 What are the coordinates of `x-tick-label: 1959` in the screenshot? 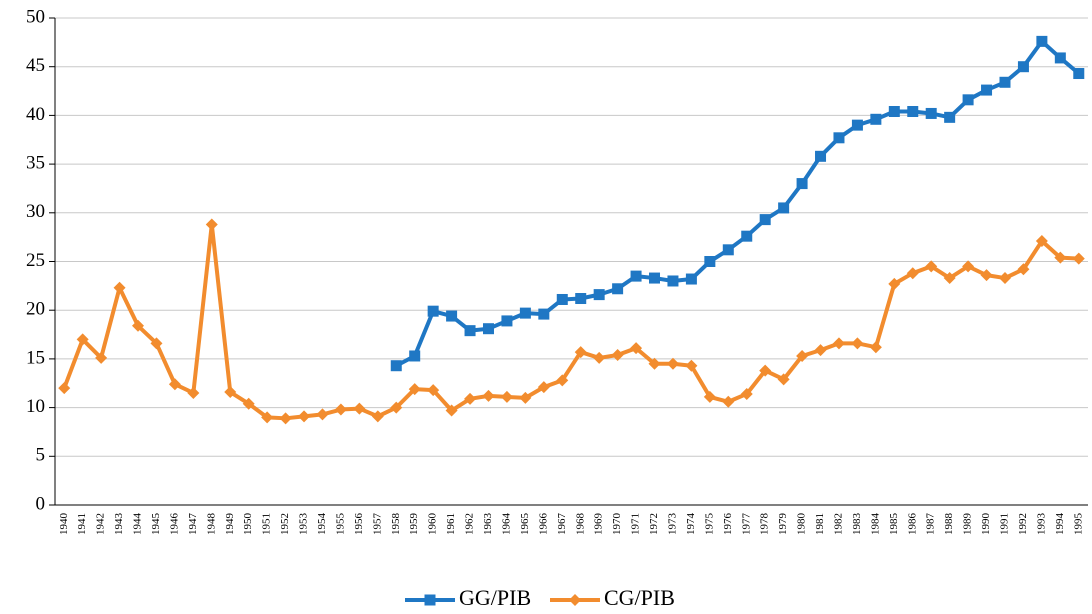 It's located at (414, 524).